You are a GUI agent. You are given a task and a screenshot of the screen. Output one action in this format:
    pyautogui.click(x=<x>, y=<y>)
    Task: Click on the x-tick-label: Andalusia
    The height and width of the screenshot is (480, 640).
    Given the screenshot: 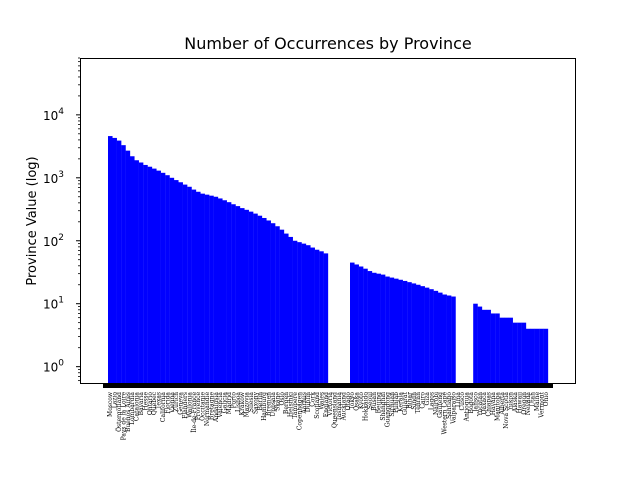 What is the action you would take?
    pyautogui.click(x=216, y=407)
    